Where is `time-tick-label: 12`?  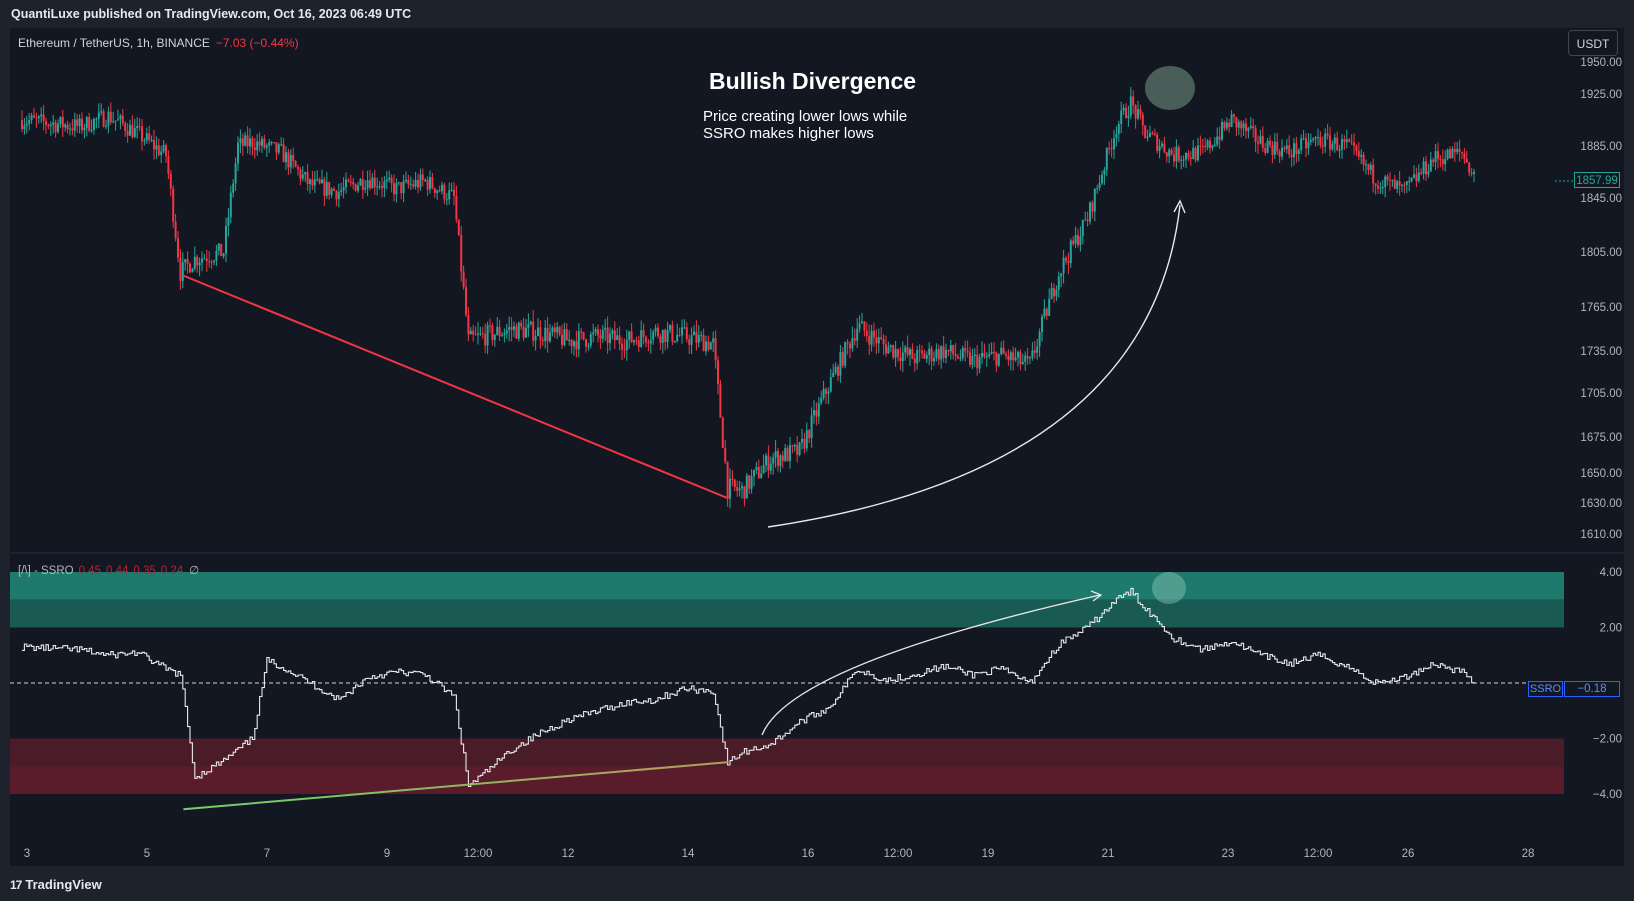 time-tick-label: 12 is located at coordinates (568, 854).